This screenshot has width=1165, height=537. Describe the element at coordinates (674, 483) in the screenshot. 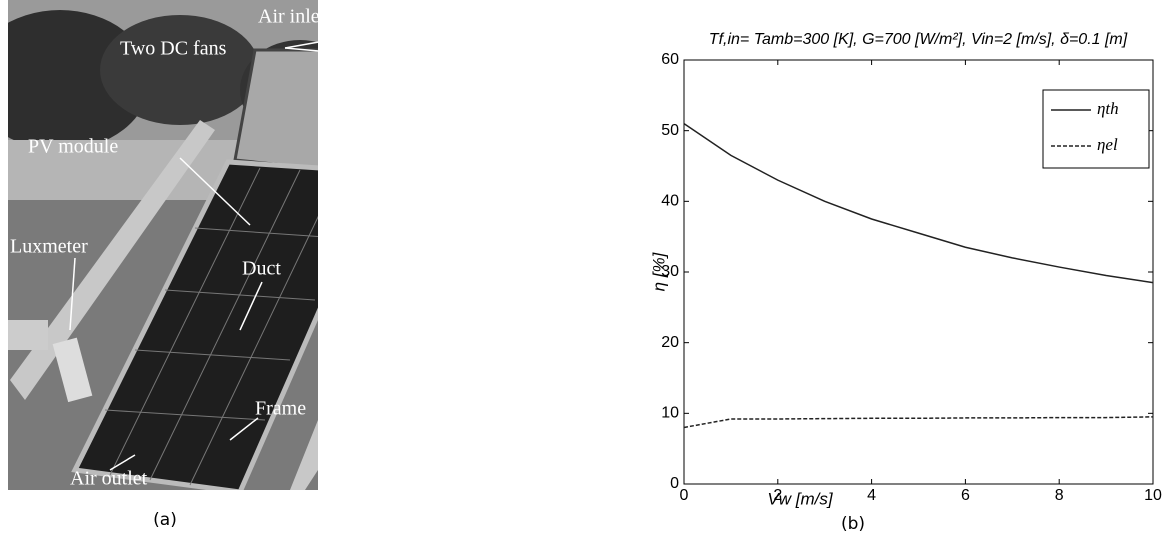

I see `y-tick-label: 0` at that location.